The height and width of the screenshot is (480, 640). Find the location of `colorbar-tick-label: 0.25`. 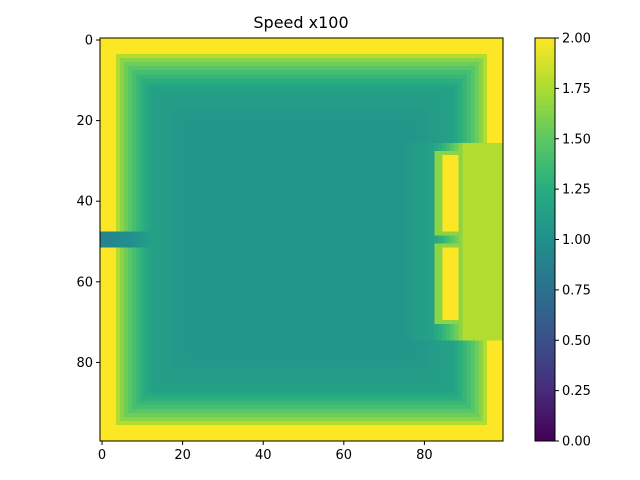

colorbar-tick-label: 0.25 is located at coordinates (576, 391).